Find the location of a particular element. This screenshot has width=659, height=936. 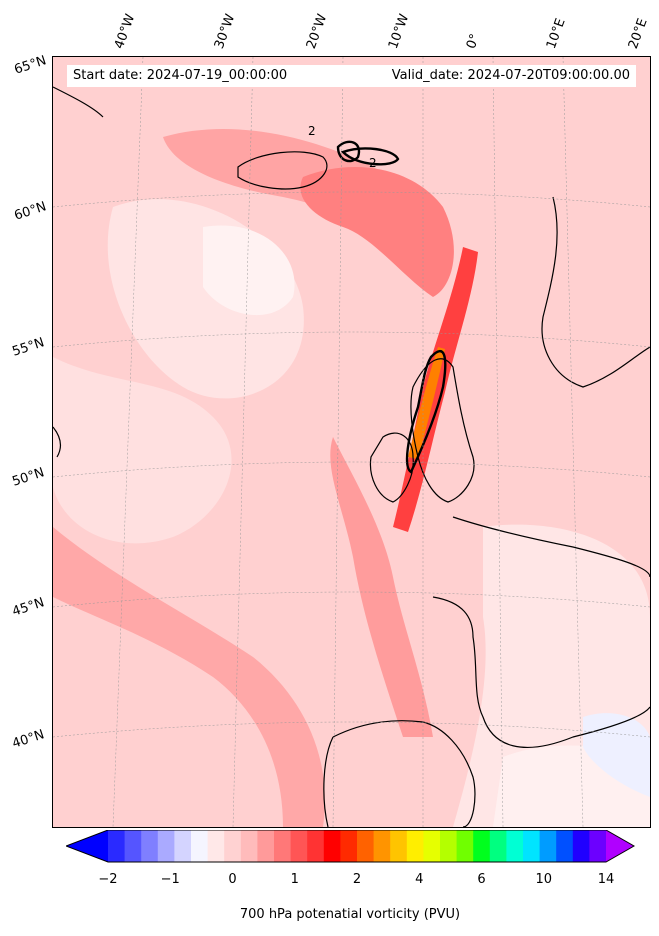

lon-label-10e: 10°E is located at coordinates (556, 33).